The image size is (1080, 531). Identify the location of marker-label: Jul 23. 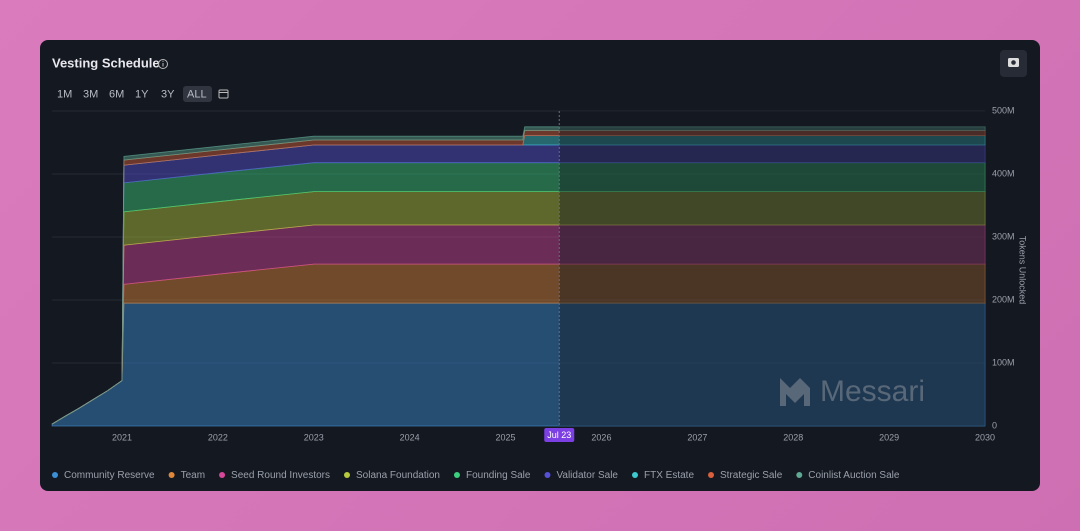
(559, 435).